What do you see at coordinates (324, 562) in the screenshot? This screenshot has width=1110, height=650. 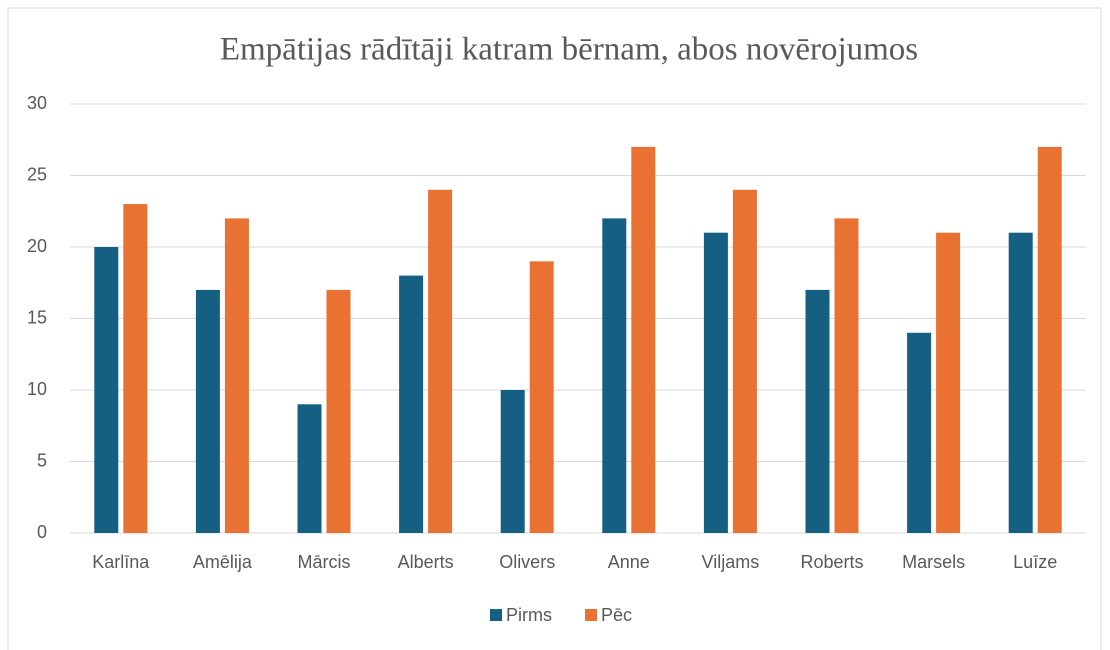 I see `x-tick-label: Mārcis` at bounding box center [324, 562].